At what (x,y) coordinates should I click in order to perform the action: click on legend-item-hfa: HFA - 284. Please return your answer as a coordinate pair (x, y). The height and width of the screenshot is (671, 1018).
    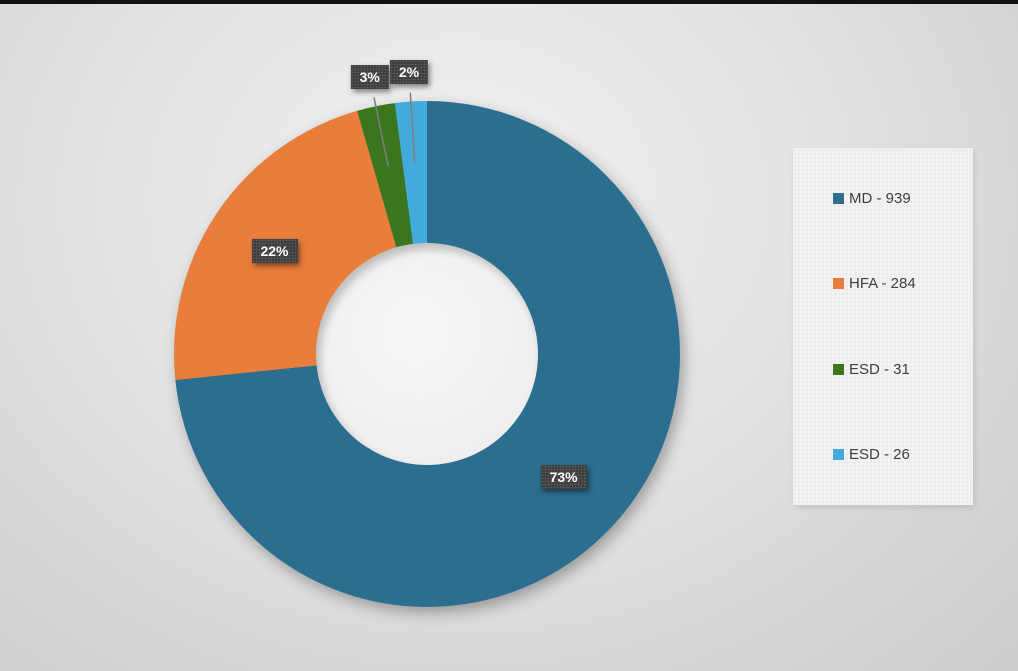
    Looking at the image, I should click on (883, 283).